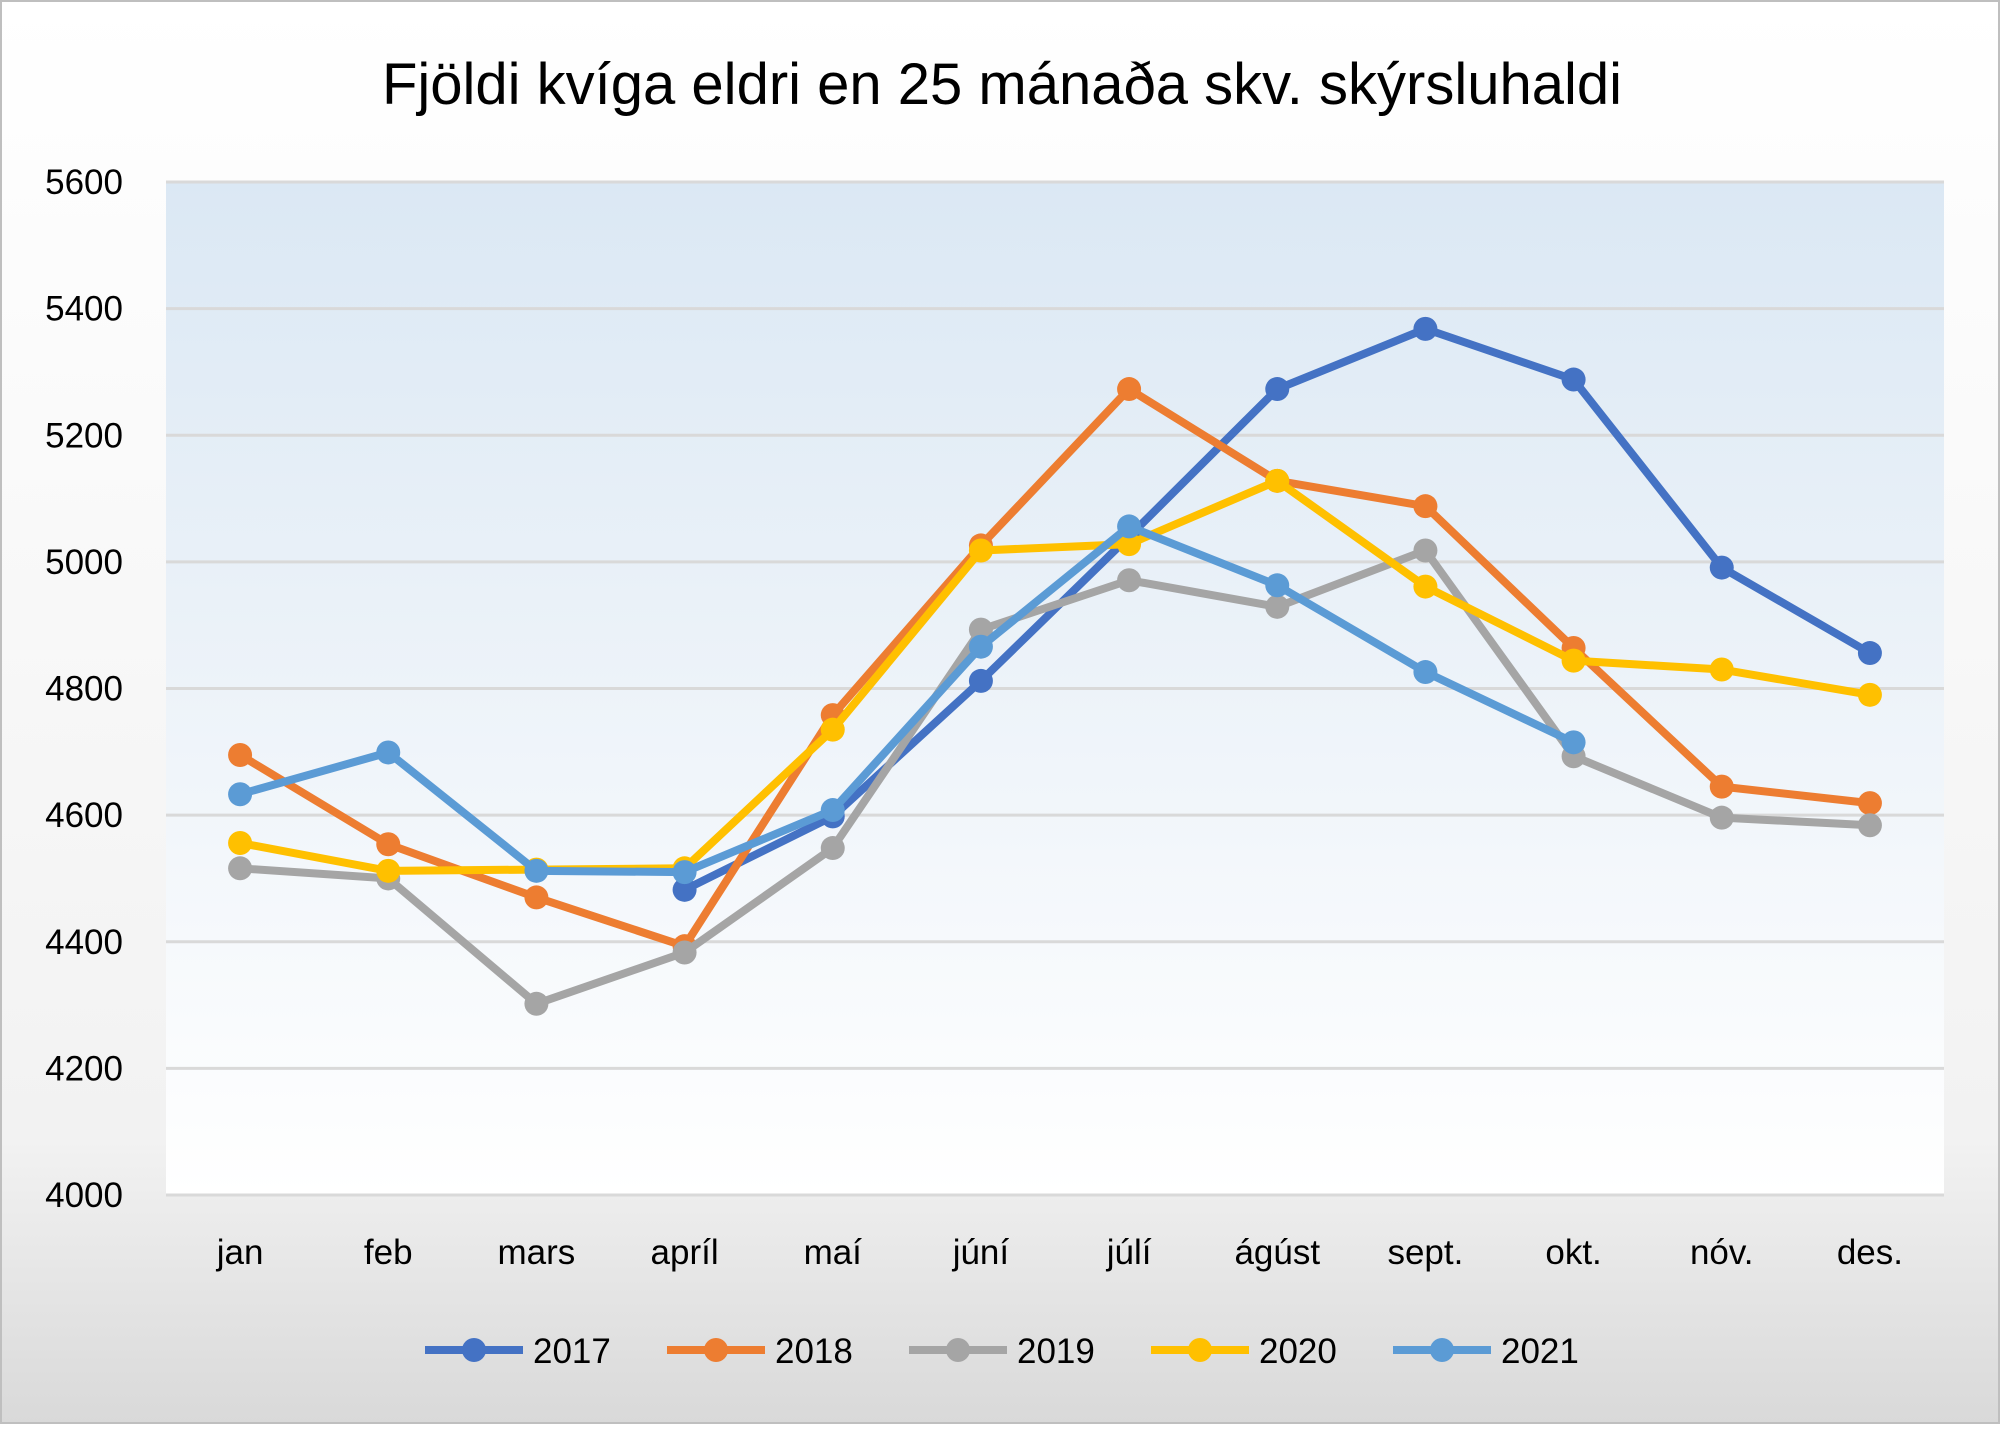 The width and height of the screenshot is (2000, 1429). I want to click on y-tick-label: 5400, so click(84, 309).